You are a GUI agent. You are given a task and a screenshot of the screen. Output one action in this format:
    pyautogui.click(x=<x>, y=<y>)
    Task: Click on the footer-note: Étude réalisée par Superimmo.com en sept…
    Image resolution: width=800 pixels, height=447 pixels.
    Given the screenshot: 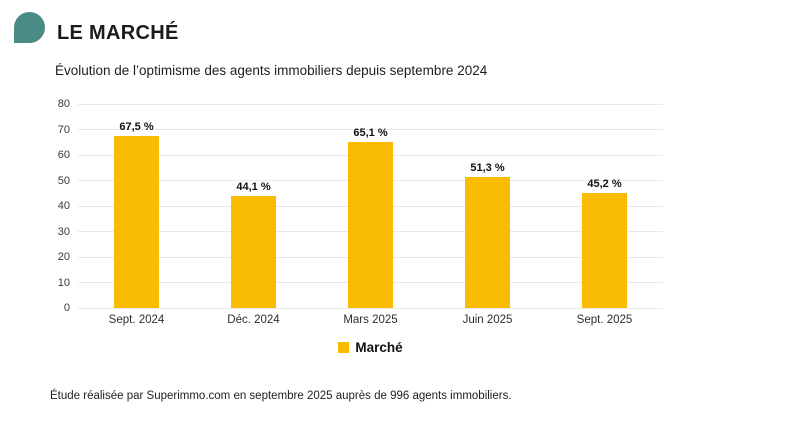 What is the action you would take?
    pyautogui.click(x=281, y=396)
    